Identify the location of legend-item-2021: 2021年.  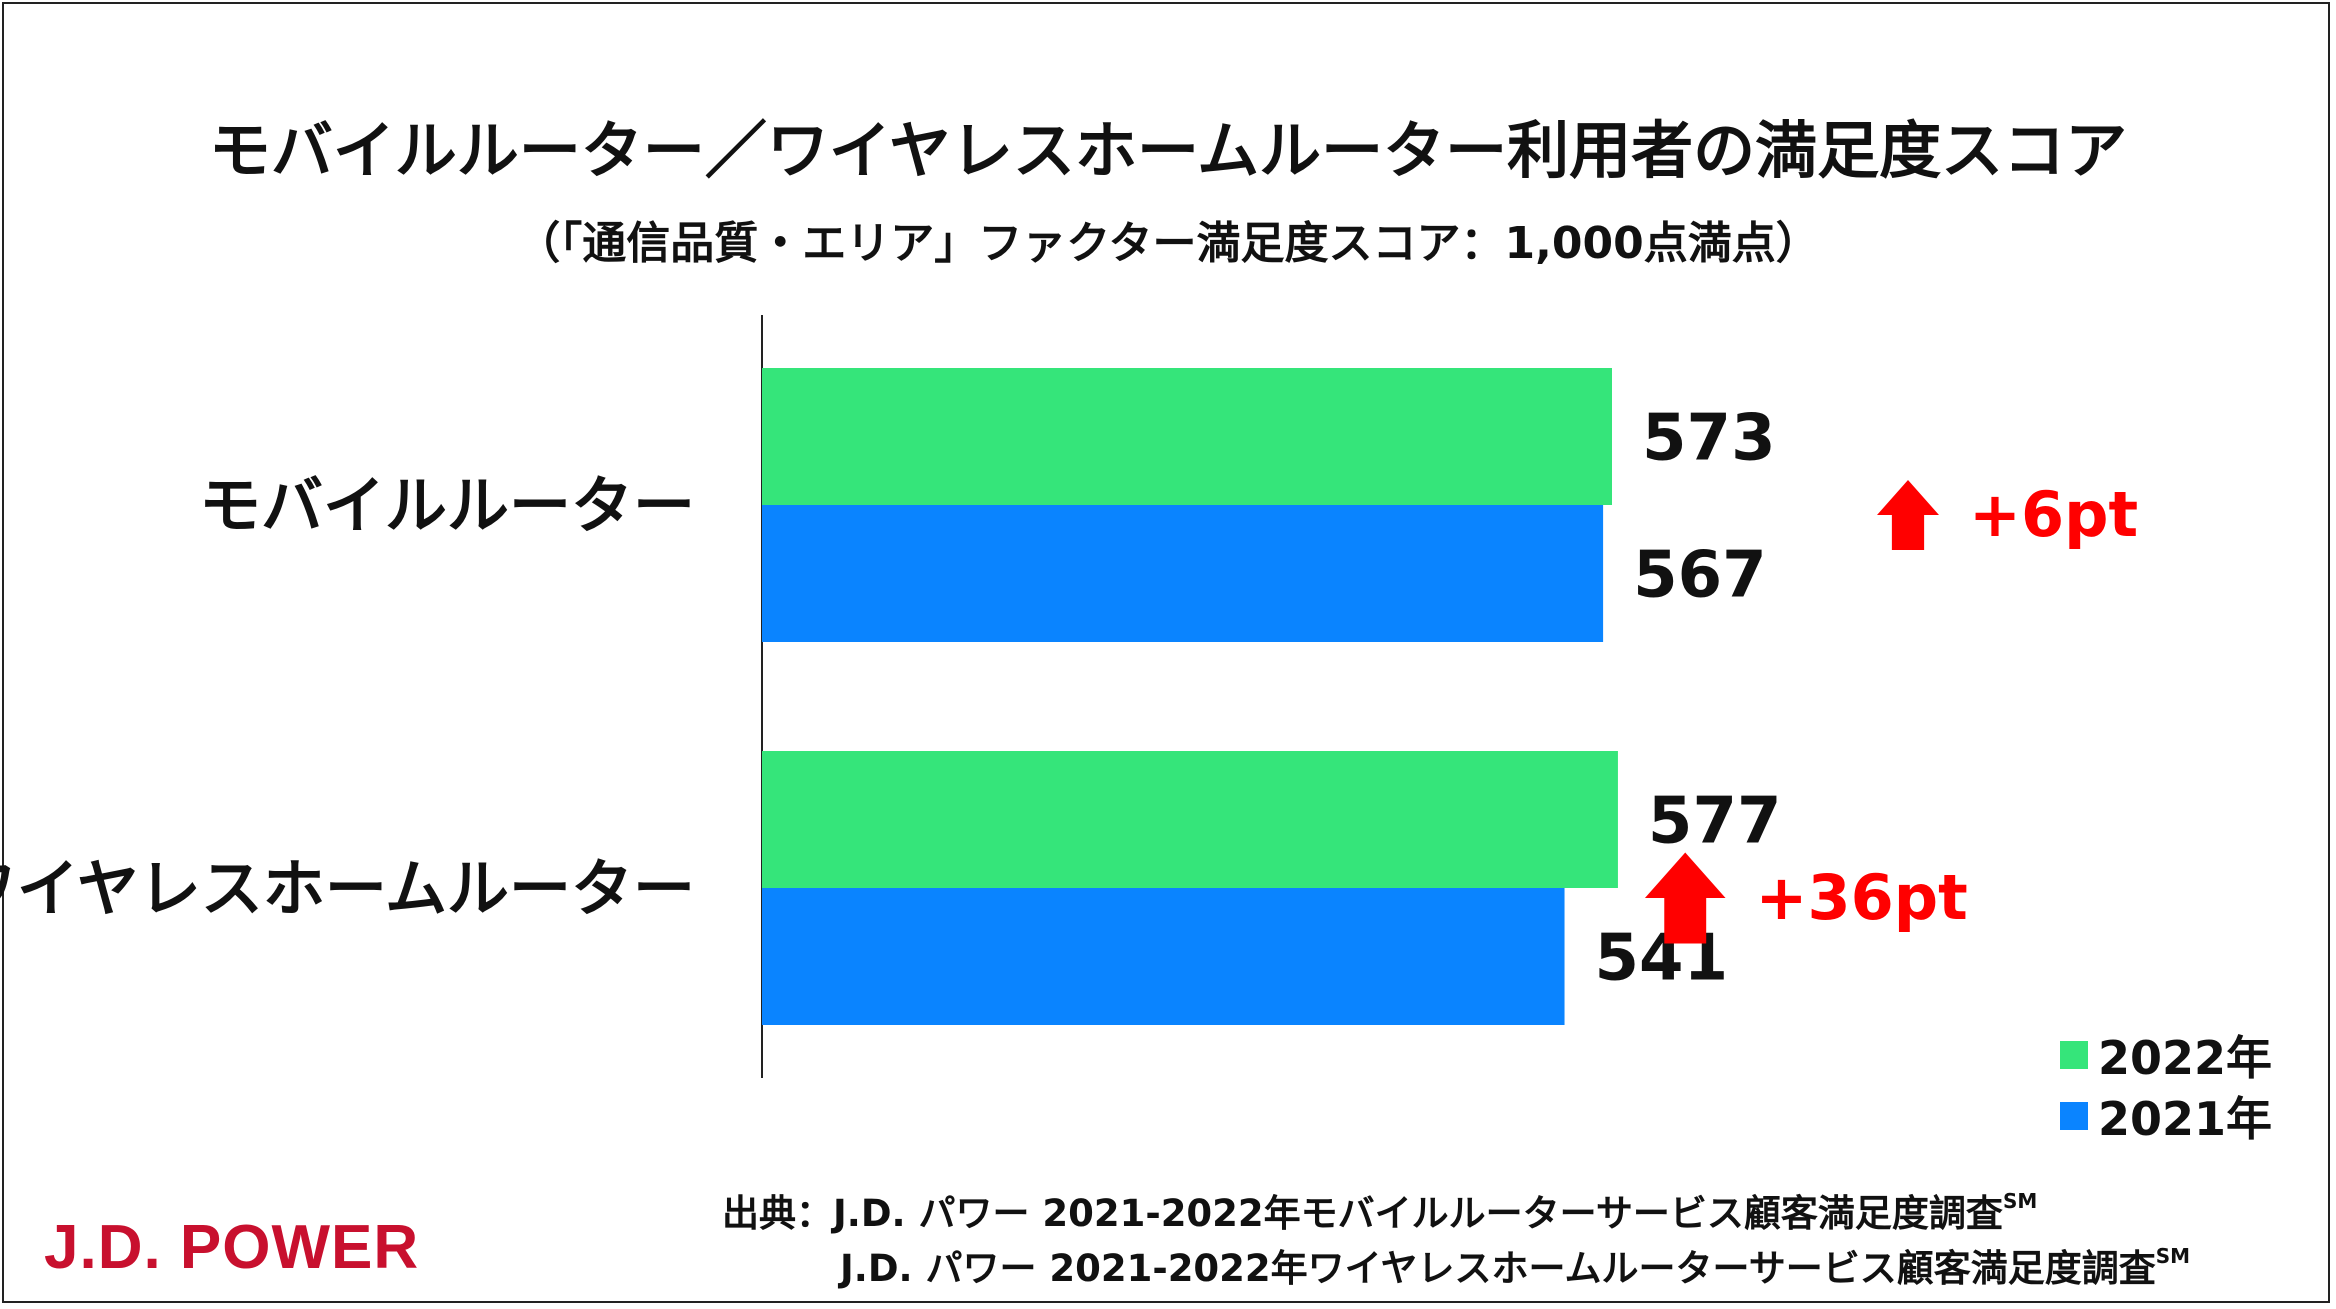
(2166, 1116).